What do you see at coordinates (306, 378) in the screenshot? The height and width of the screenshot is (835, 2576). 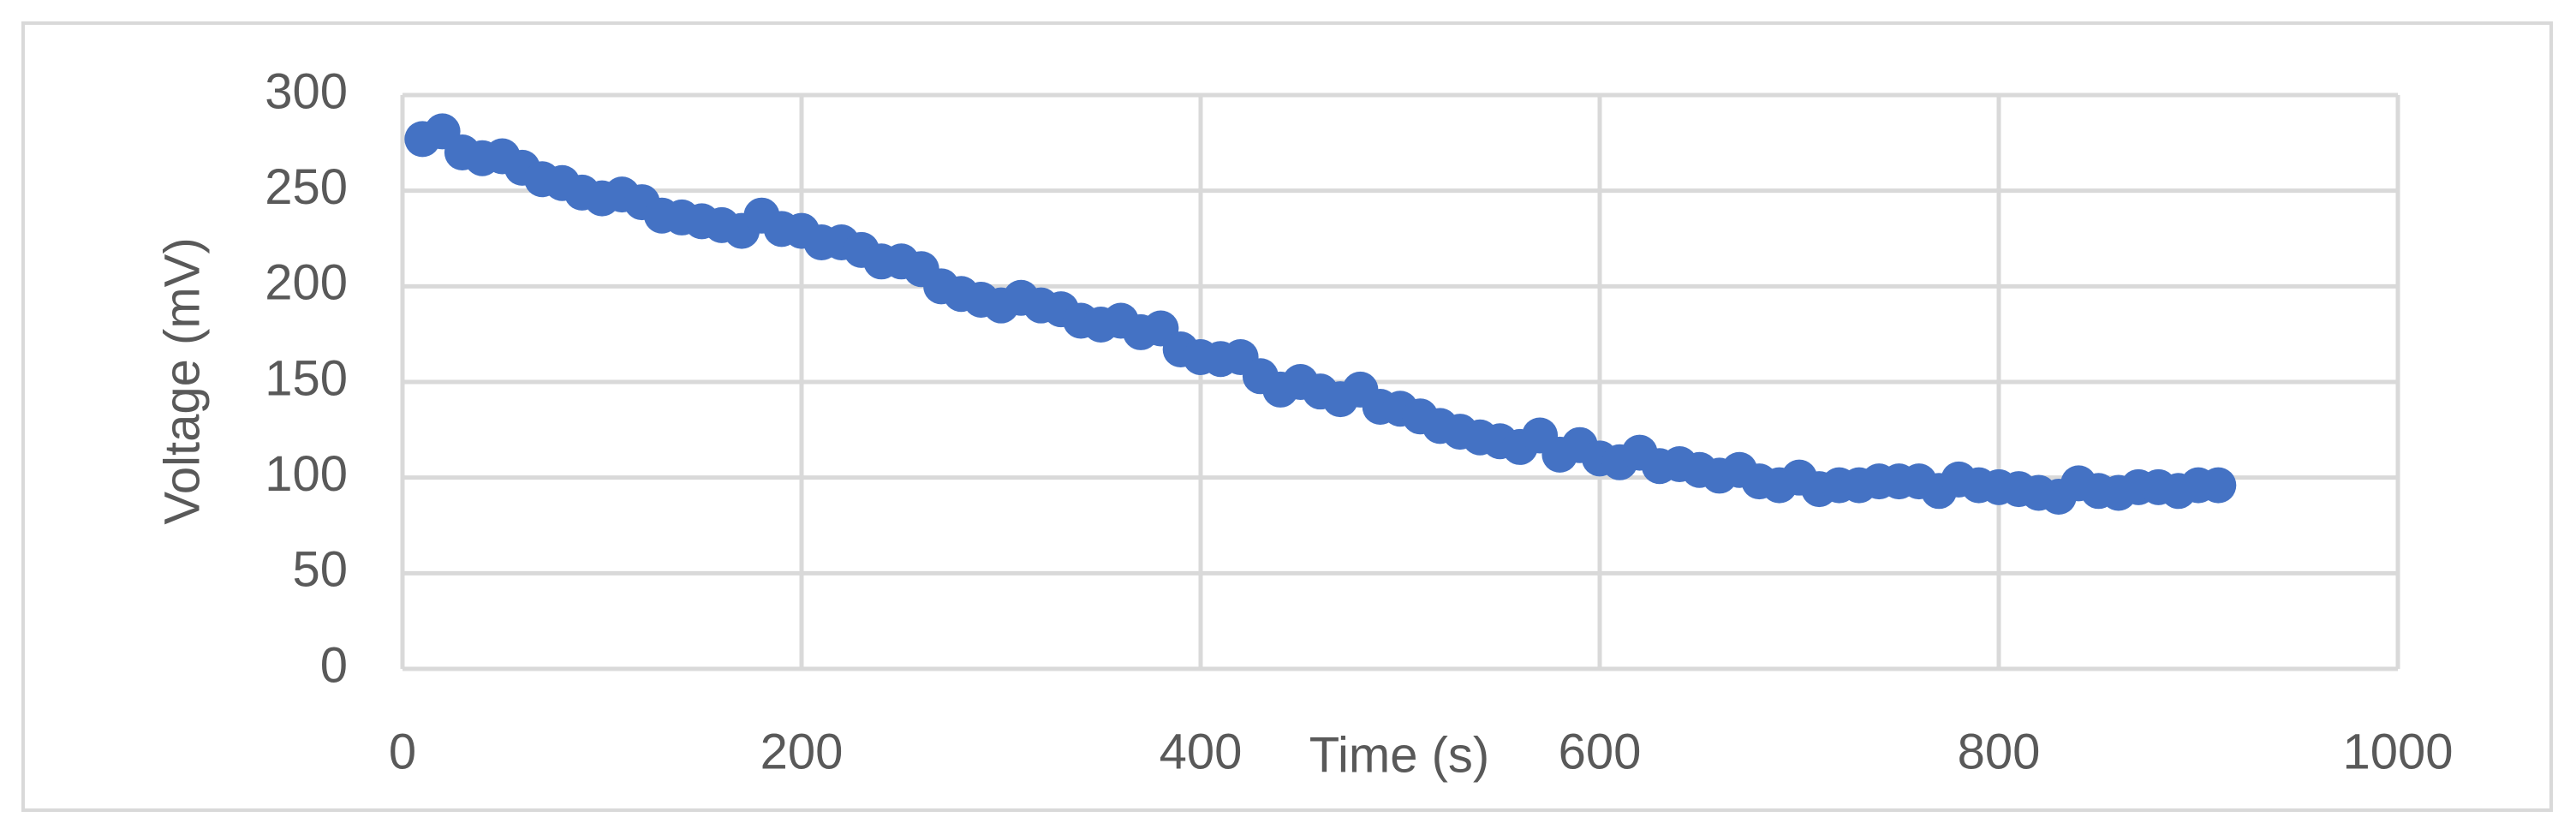 I see `y-tick-label: 150` at bounding box center [306, 378].